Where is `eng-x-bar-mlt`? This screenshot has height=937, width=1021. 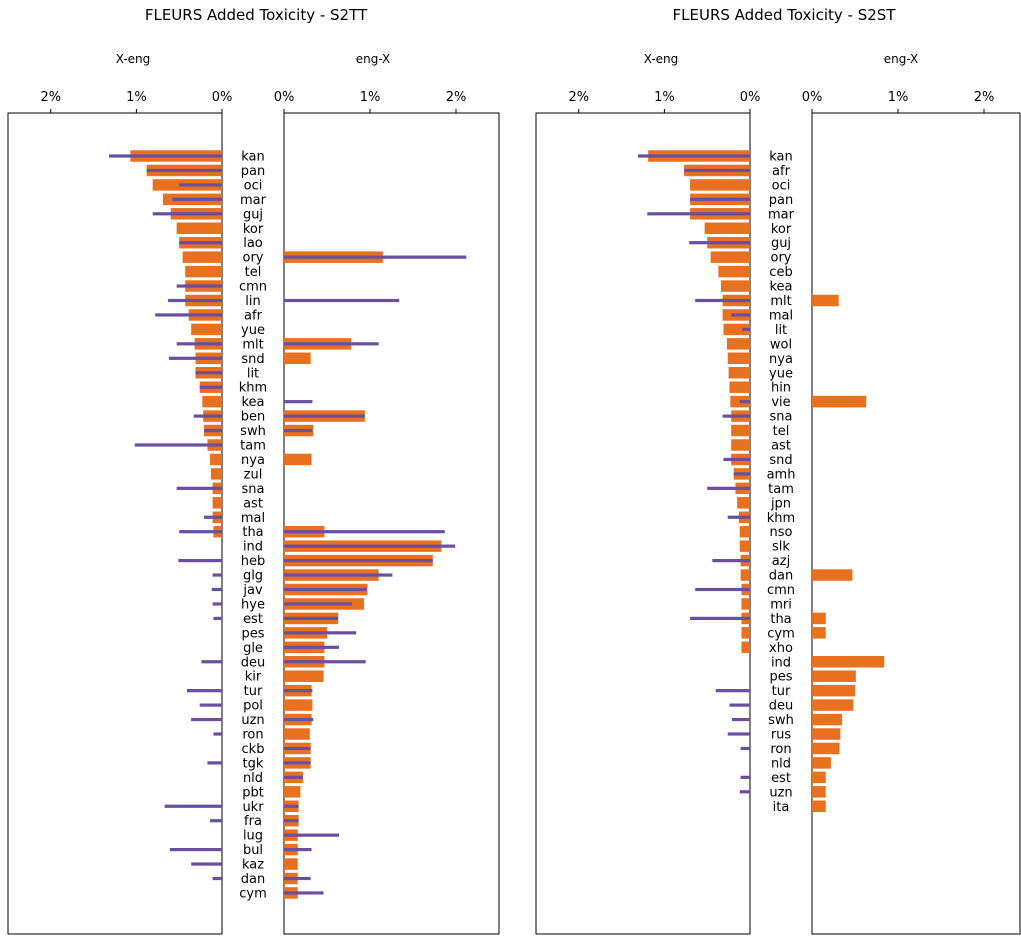 eng-x-bar-mlt is located at coordinates (825, 300).